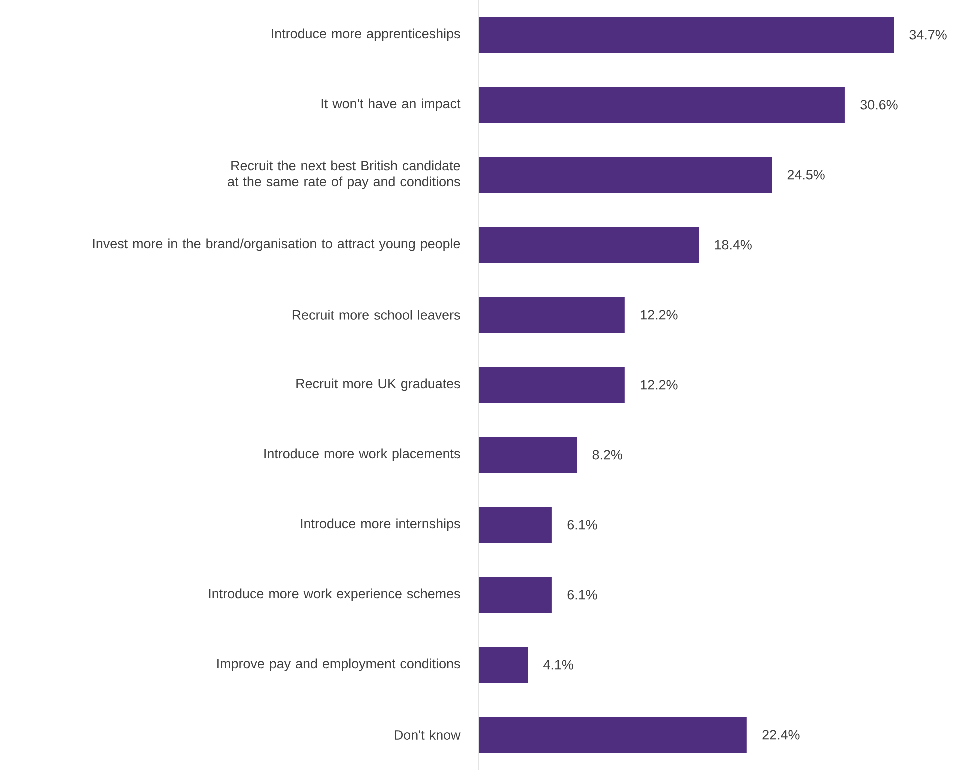  I want to click on y-tick-label: Improve pay and employment conditions, so click(339, 665).